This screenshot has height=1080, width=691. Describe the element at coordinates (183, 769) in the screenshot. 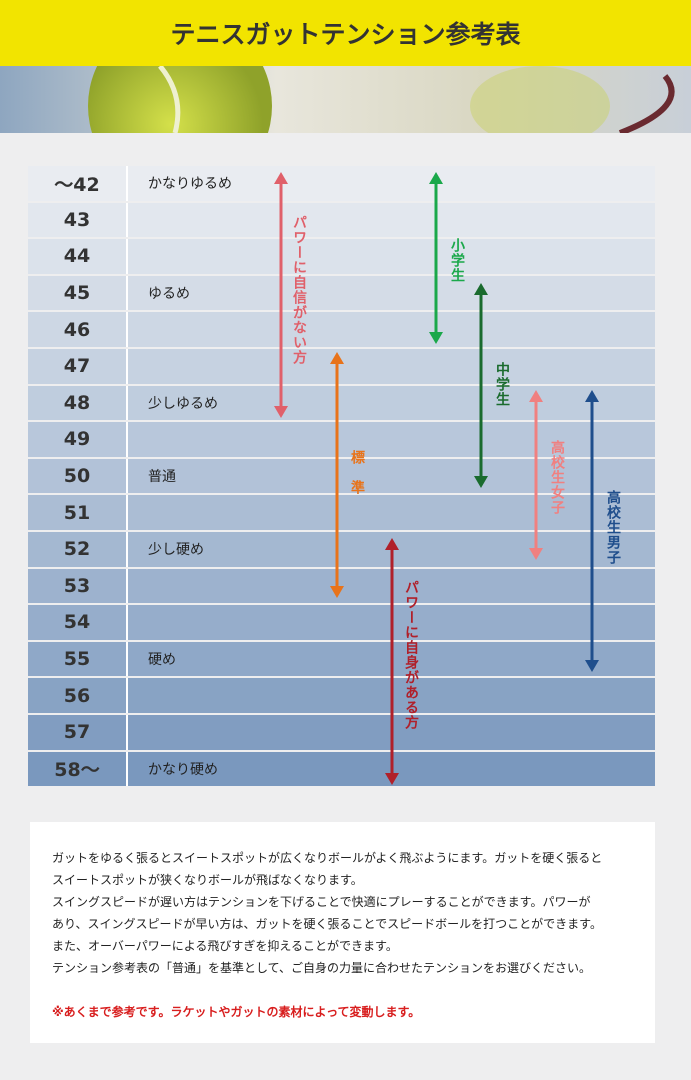

I see `tension-label: かなり硬め` at that location.